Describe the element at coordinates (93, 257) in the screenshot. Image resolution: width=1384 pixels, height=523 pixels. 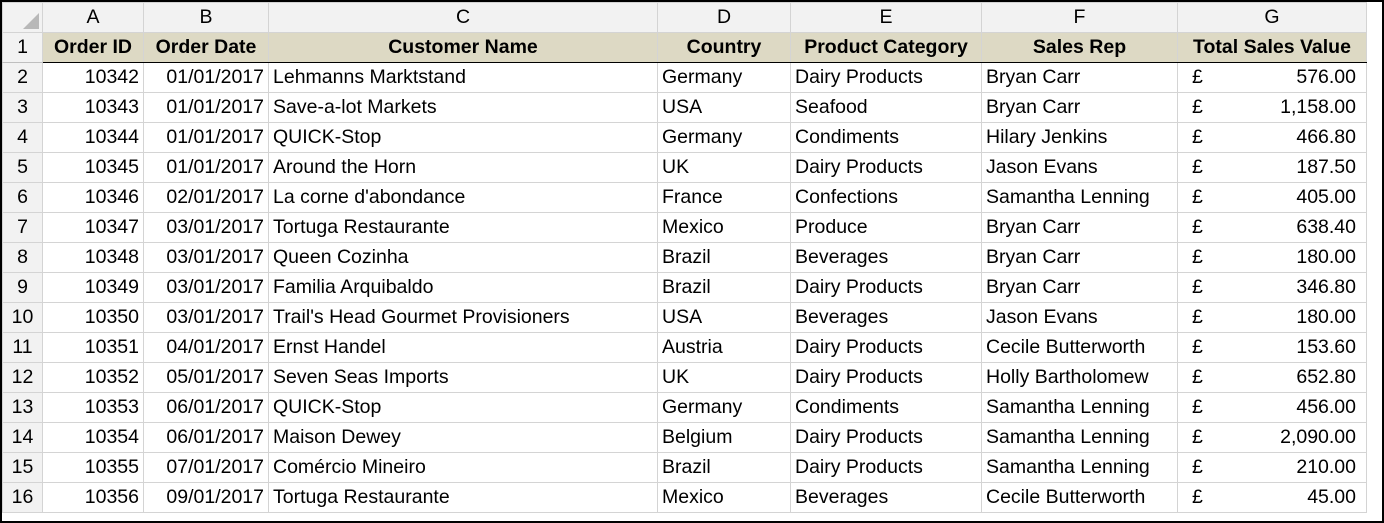
I see `cell-order-id: 10348` at that location.